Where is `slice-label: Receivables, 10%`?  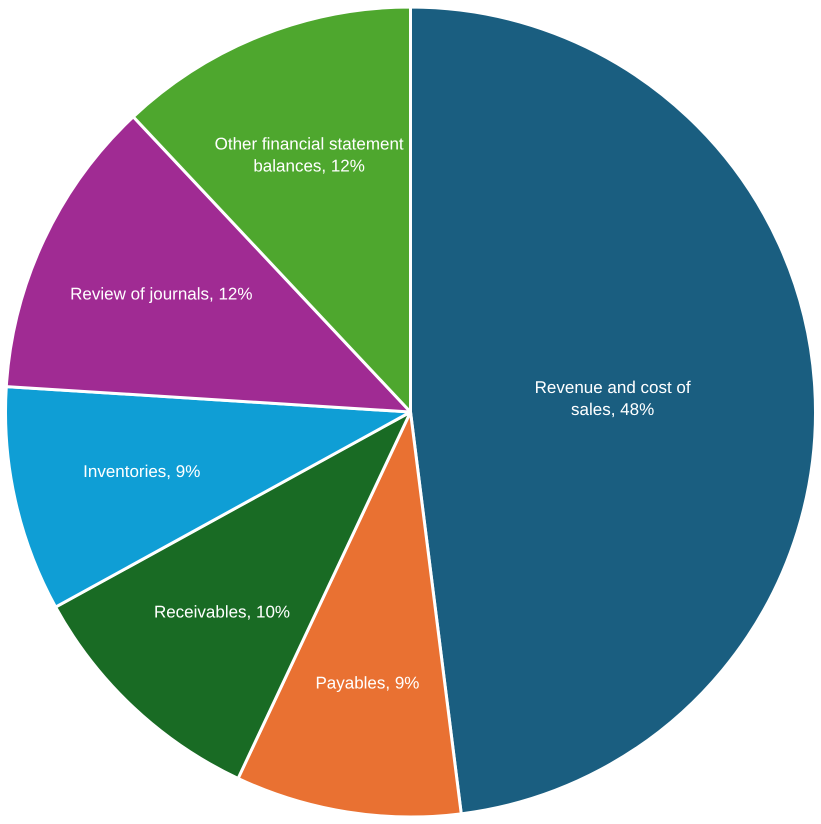 slice-label: Receivables, 10% is located at coordinates (222, 612).